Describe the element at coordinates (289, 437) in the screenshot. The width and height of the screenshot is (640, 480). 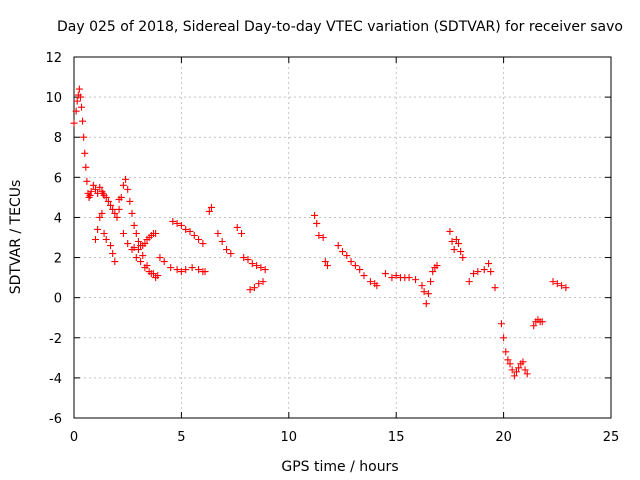
I see `x-tick-label: 10` at that location.